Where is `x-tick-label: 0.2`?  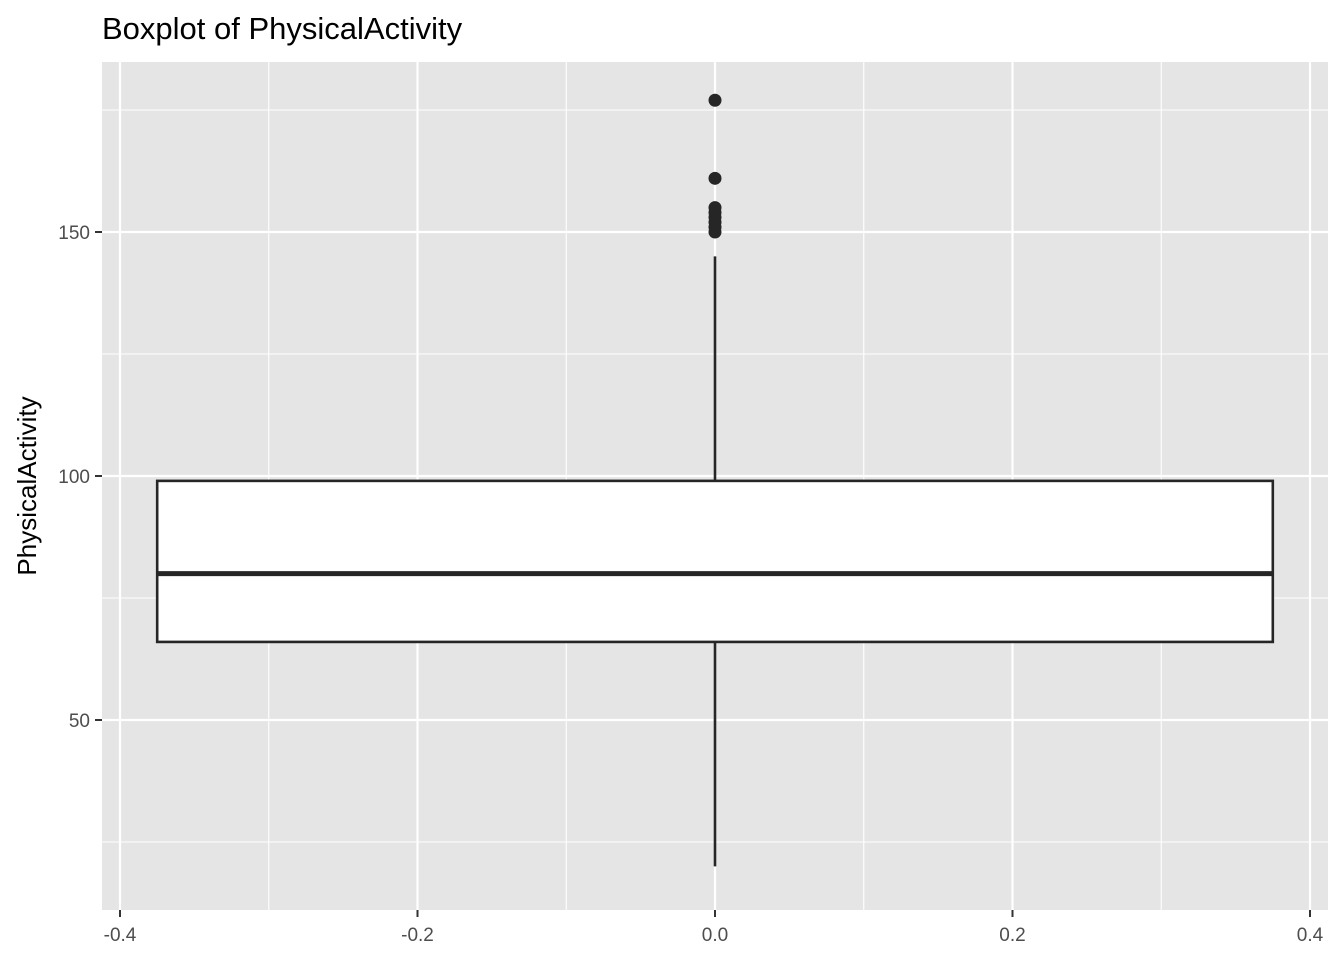 x-tick-label: 0.2 is located at coordinates (1012, 935).